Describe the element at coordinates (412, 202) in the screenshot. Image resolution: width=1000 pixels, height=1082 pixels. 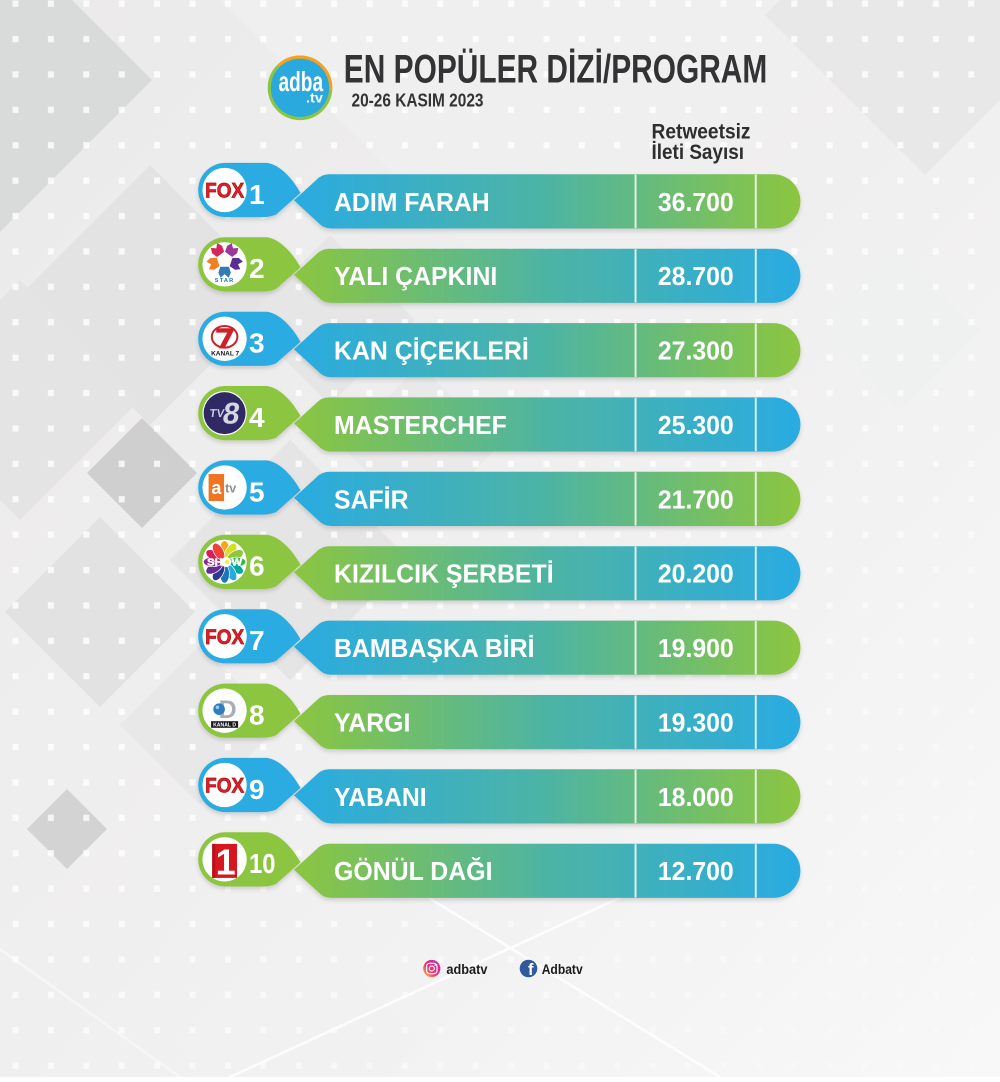
I see `svg-text: ADIM FARAH` at that location.